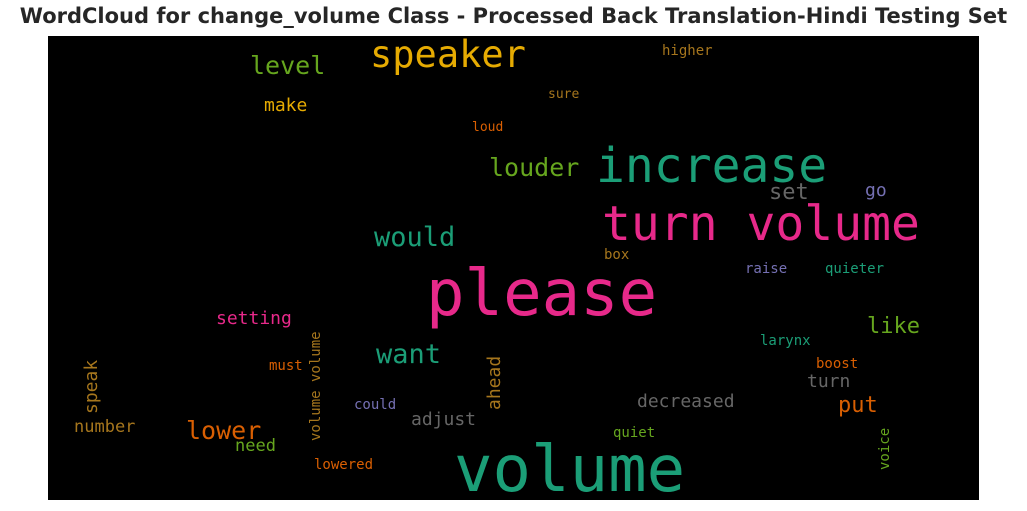 The height and width of the screenshot is (511, 1027). What do you see at coordinates (375, 405) in the screenshot?
I see `word-could: could` at bounding box center [375, 405].